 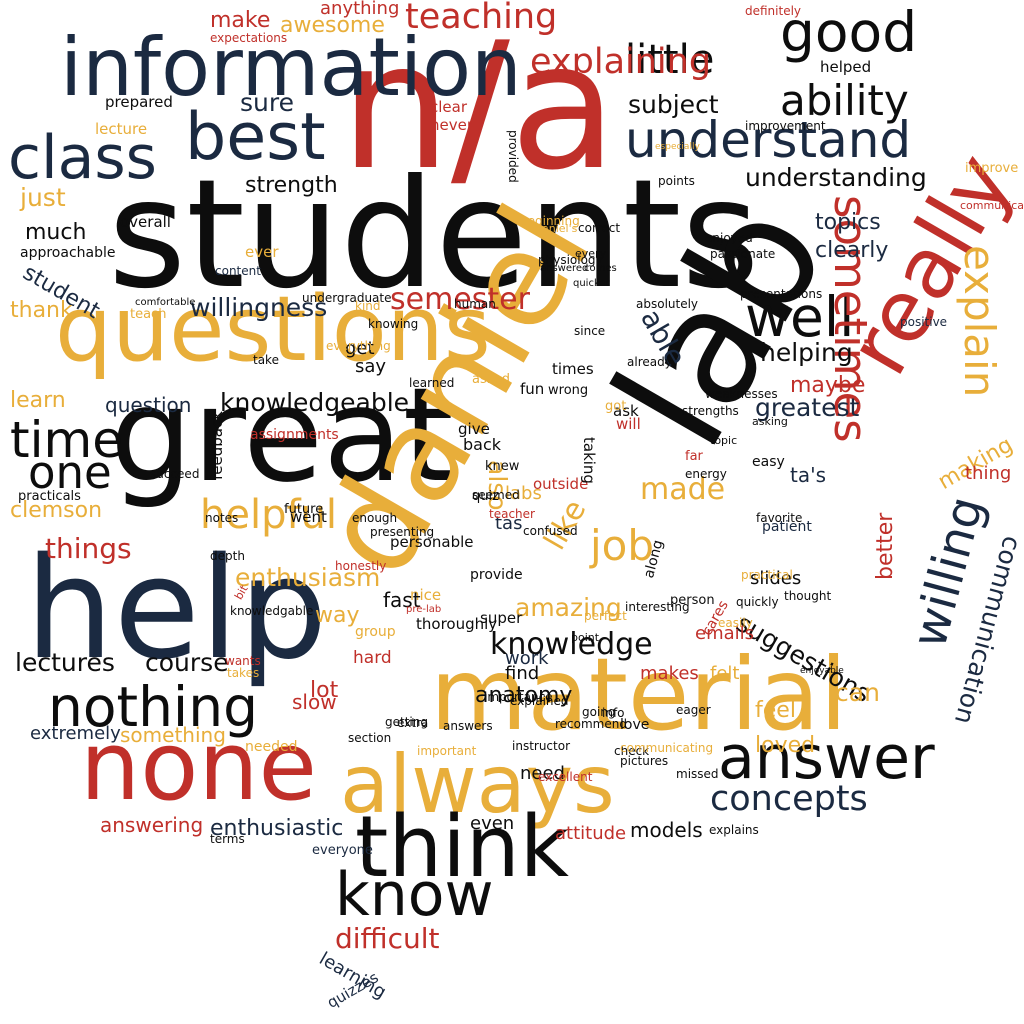 What do you see at coordinates (622, 545) in the screenshot?
I see `cloud-word: job` at bounding box center [622, 545].